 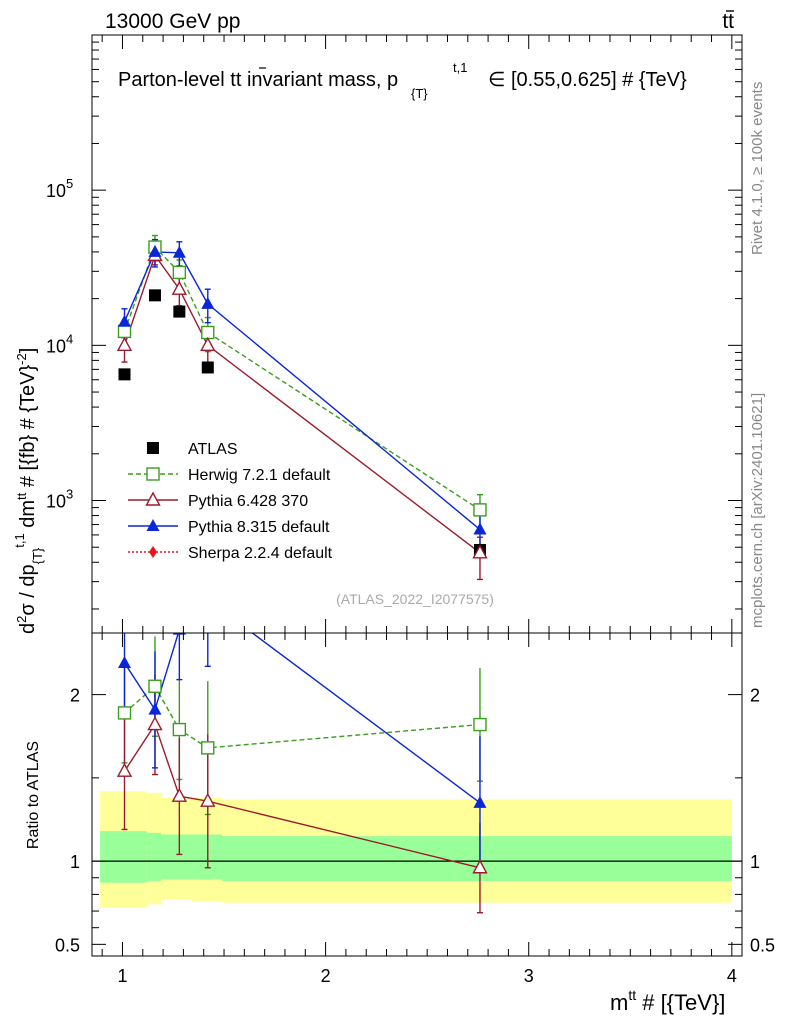 What do you see at coordinates (122, 976) in the screenshot?
I see `x-tick-label: 1` at bounding box center [122, 976].